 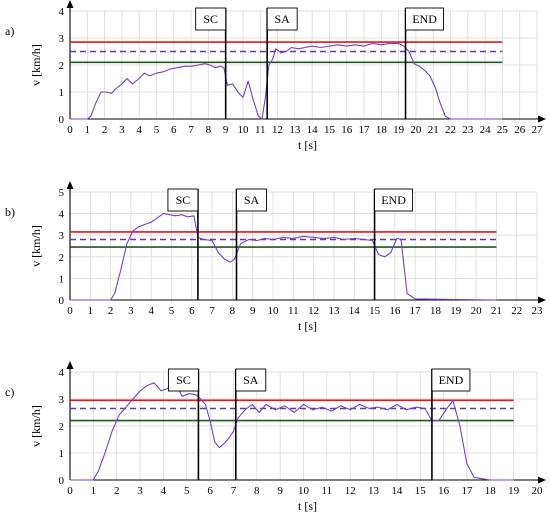 What do you see at coordinates (375, 311) in the screenshot?
I see `x-tick-label: 15` at bounding box center [375, 311].